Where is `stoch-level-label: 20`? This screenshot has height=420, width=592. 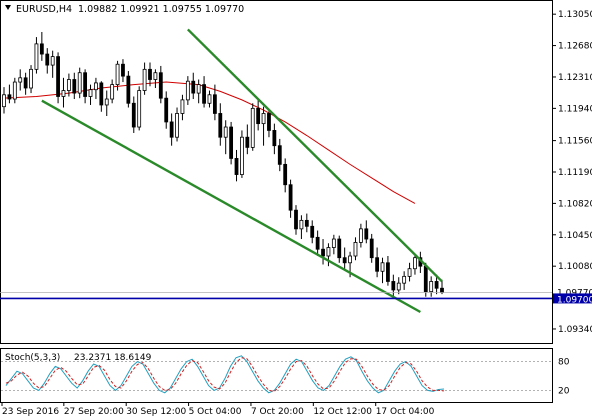
stoch-level-label: 20 is located at coordinates (564, 391).